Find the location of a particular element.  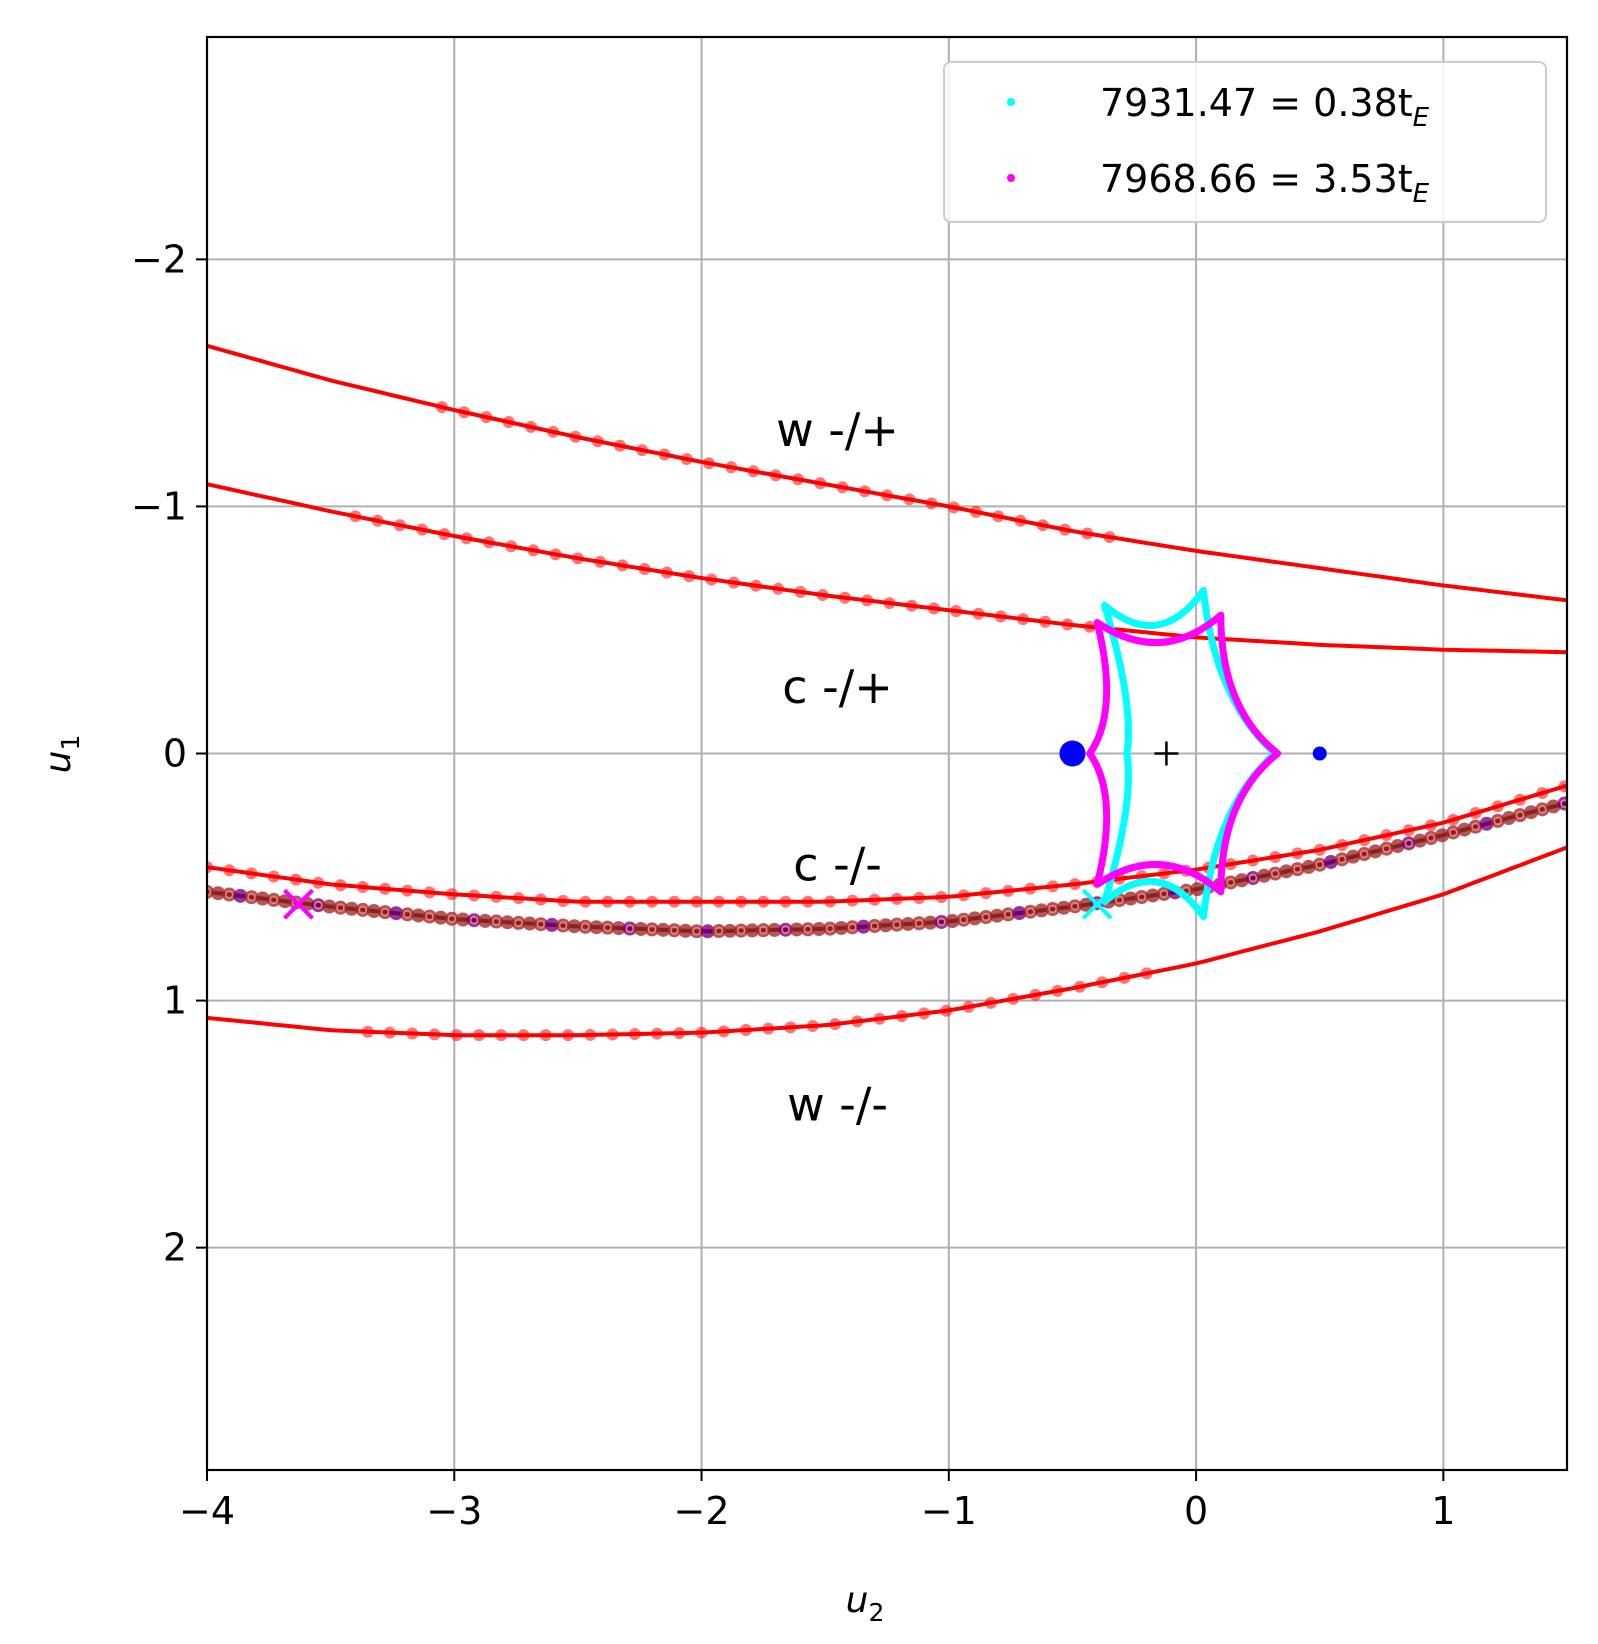

caustic-magenta is located at coordinates (1184, 753).